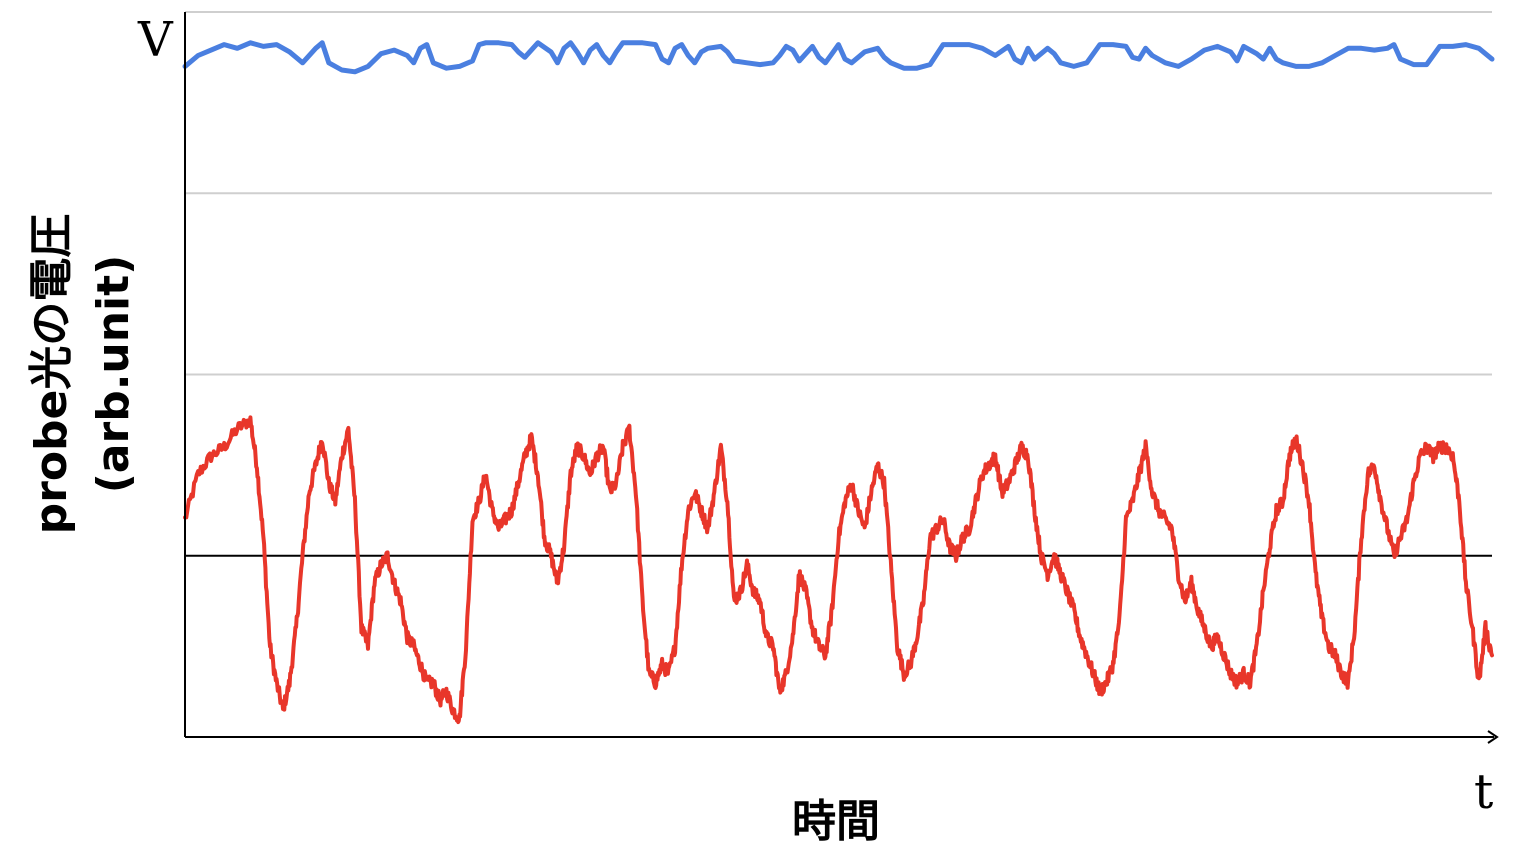 This screenshot has width=1524, height=860. Describe the element at coordinates (1483, 792) in the screenshot. I see `x-axis-symbol: t` at that location.